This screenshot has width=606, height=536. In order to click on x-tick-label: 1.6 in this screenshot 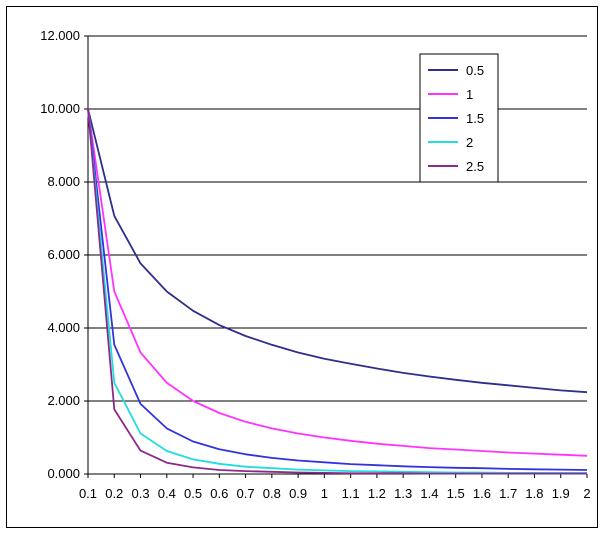, I will do `click(482, 493)`.